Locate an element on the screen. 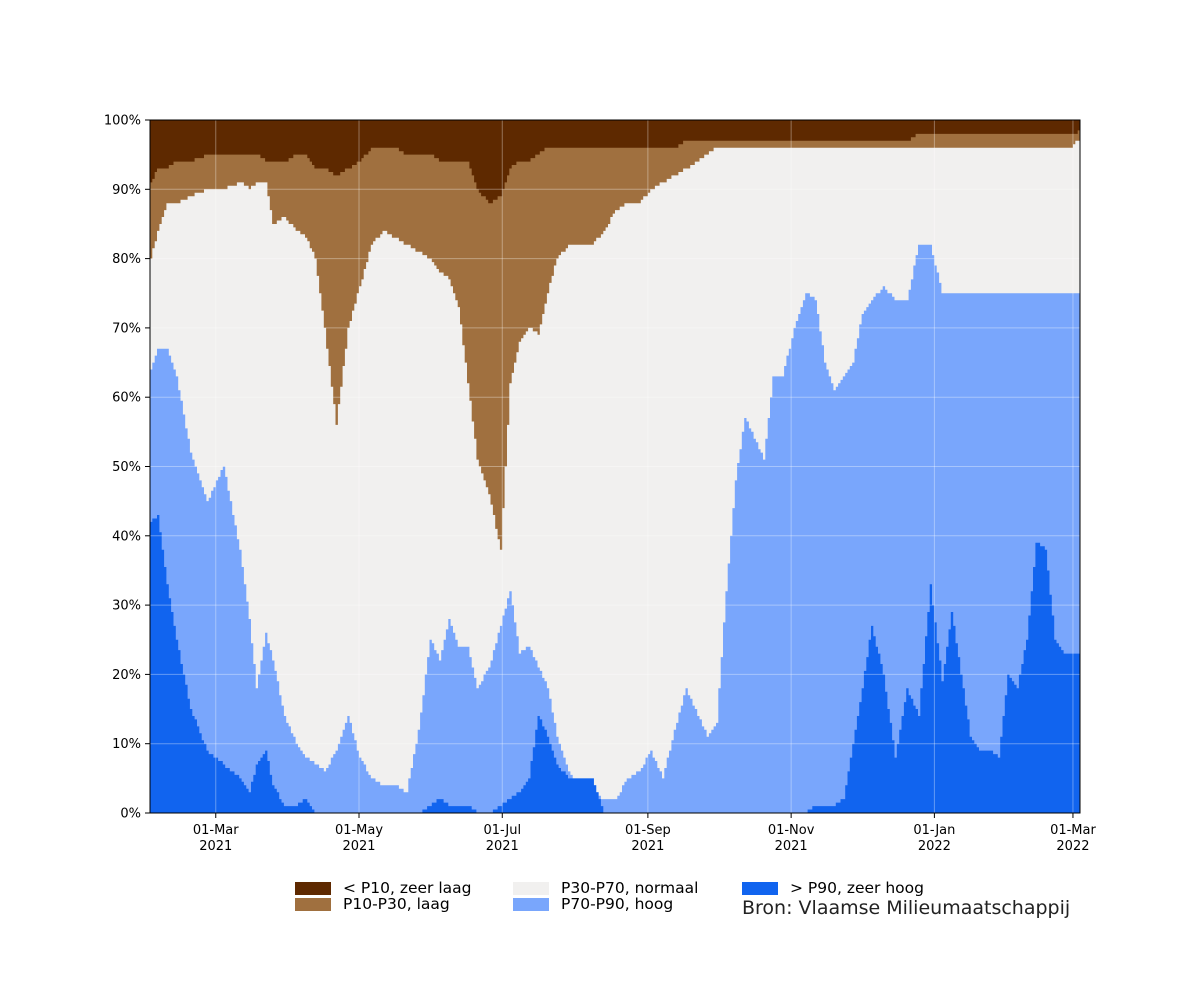 The image size is (1200, 1000). y-tick-label: 10% is located at coordinates (126, 744).